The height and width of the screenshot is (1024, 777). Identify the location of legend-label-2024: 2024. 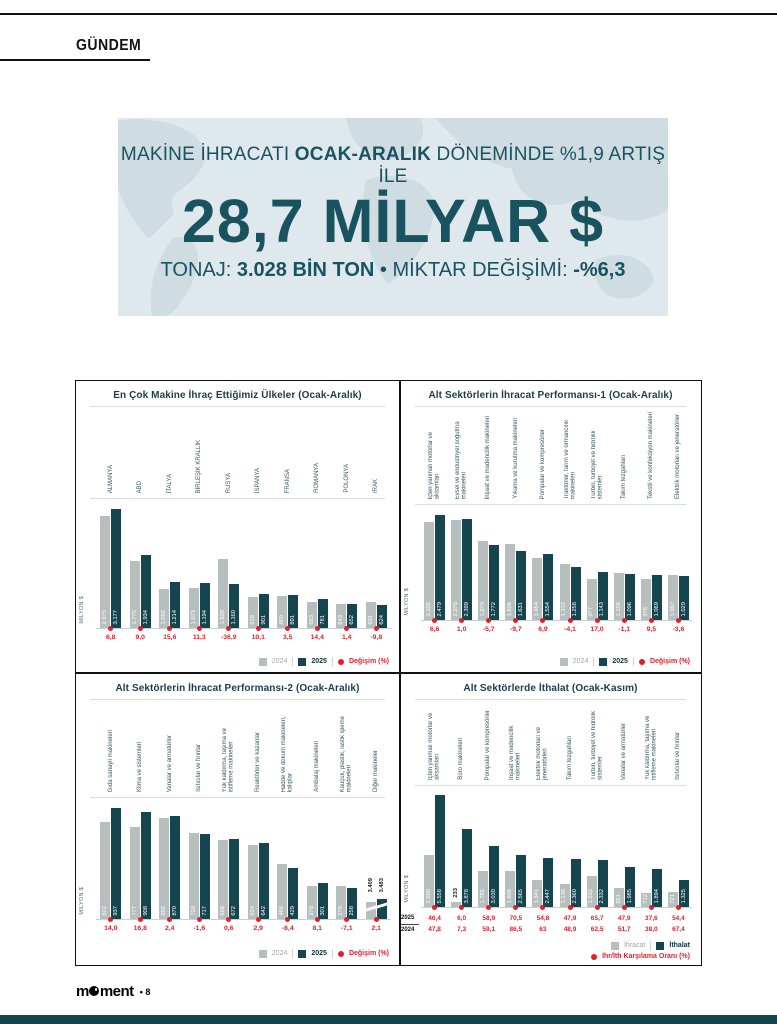
(279, 953).